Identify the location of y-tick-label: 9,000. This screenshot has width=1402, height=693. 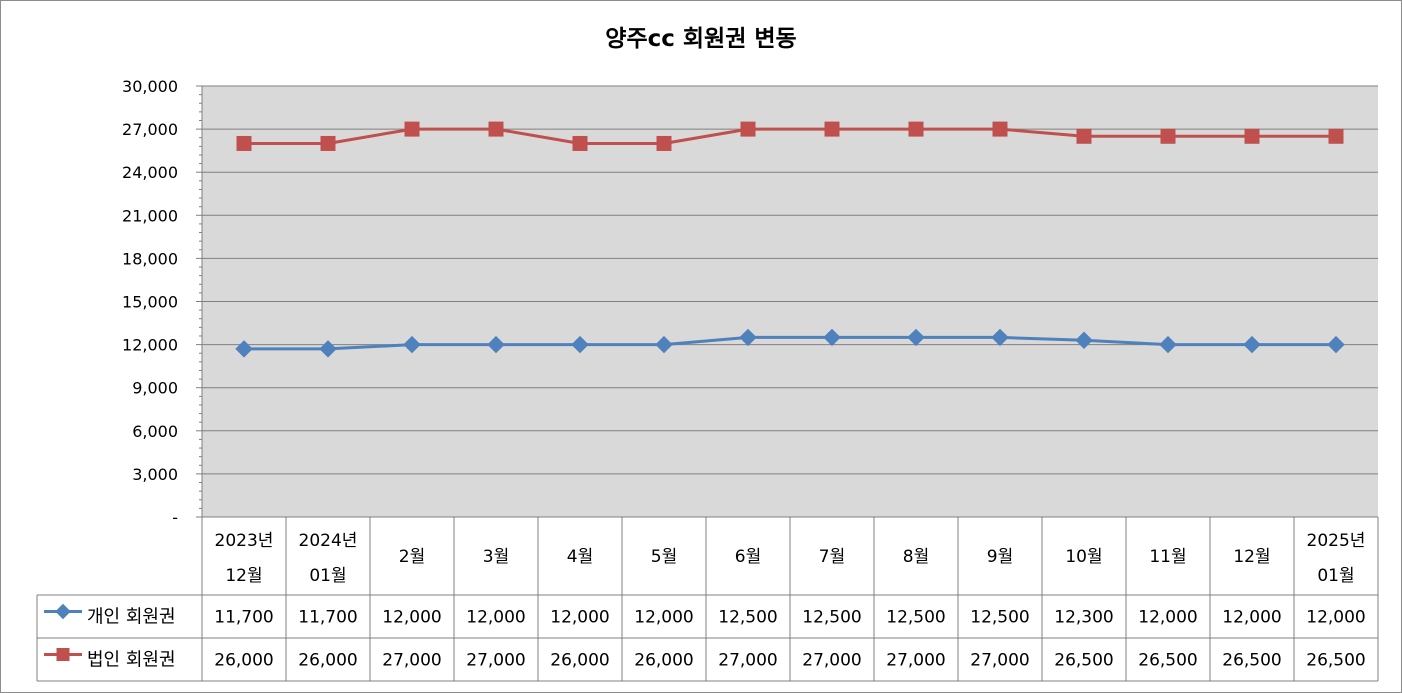
(155, 388).